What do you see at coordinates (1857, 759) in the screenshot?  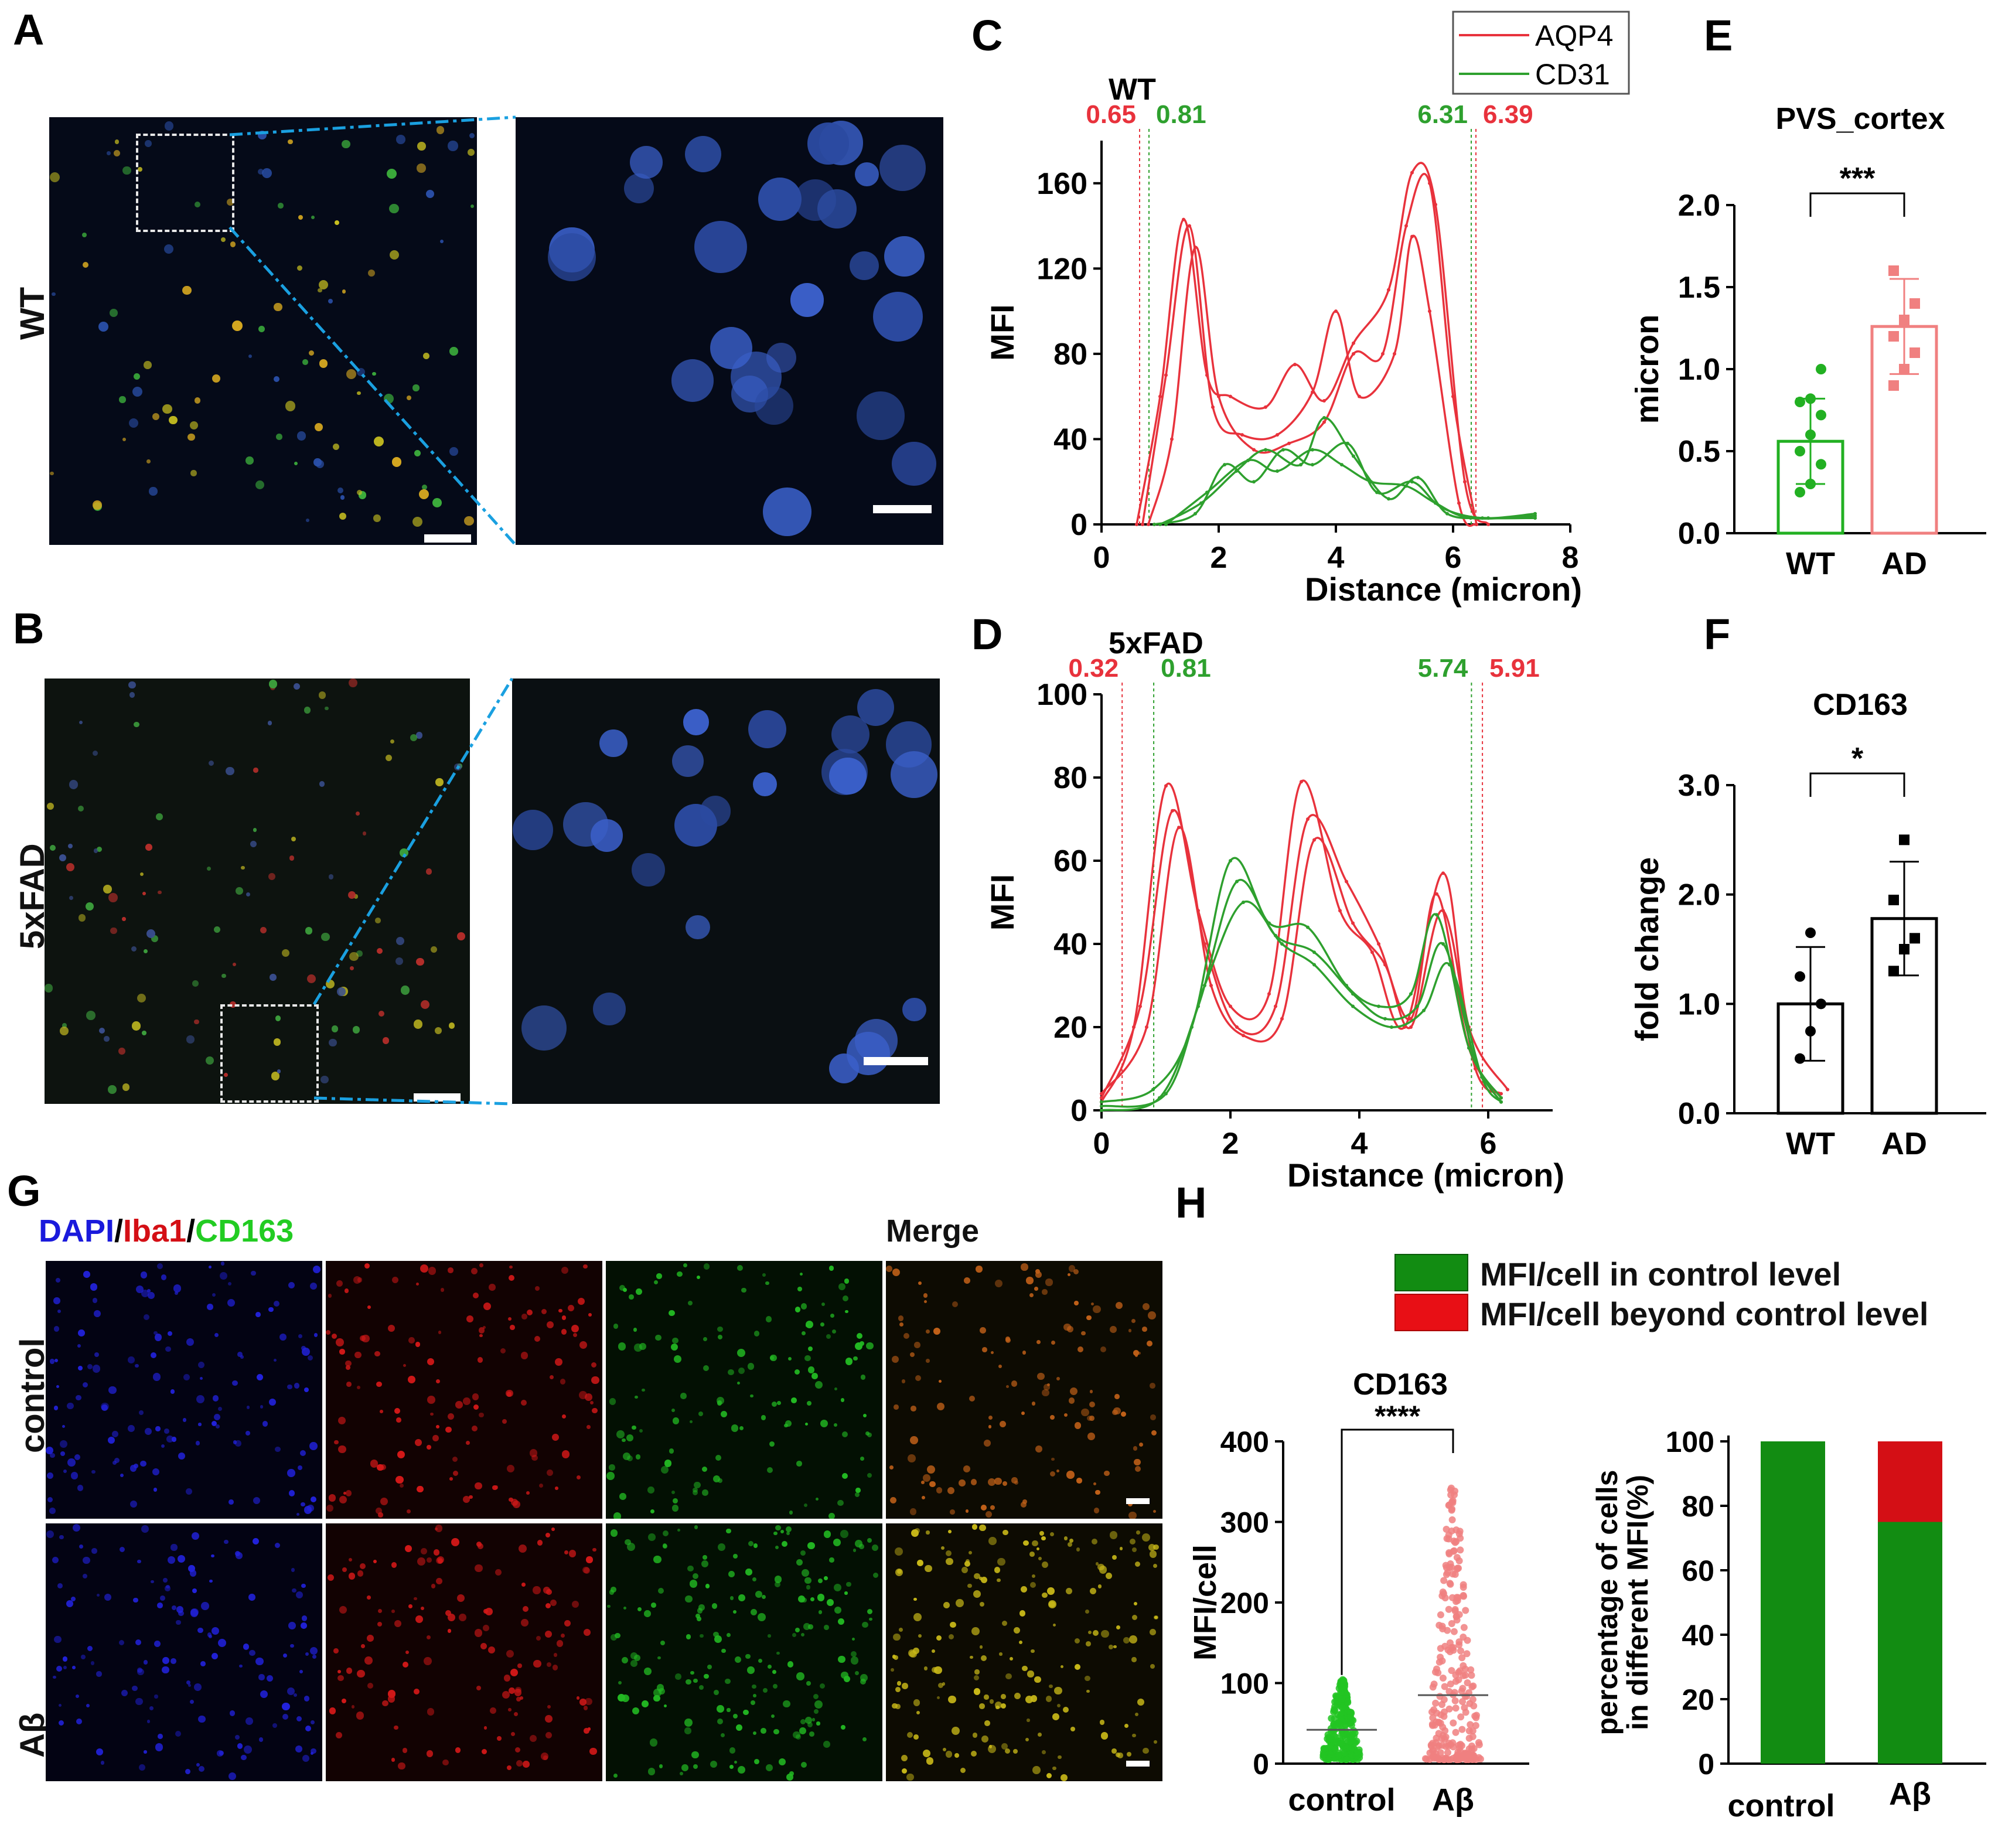 I see `significance-label: *` at bounding box center [1857, 759].